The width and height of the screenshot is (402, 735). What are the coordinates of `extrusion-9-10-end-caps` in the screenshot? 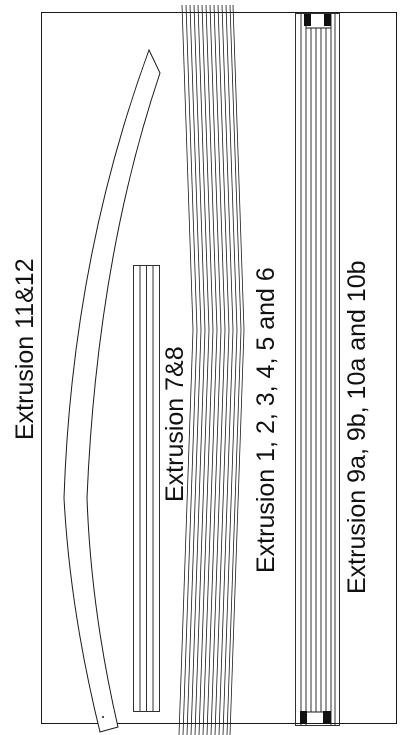 It's located at (315, 369).